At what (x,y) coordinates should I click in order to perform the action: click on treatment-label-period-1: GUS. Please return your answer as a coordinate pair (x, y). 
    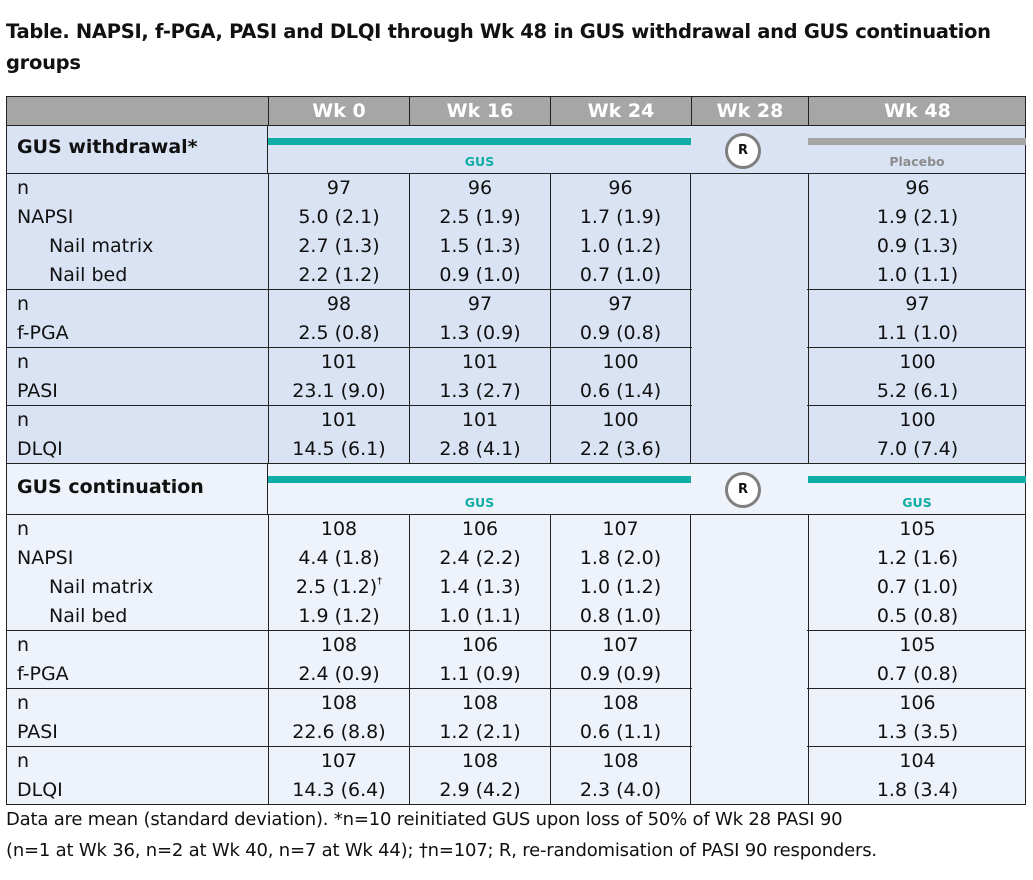
    Looking at the image, I should click on (479, 502).